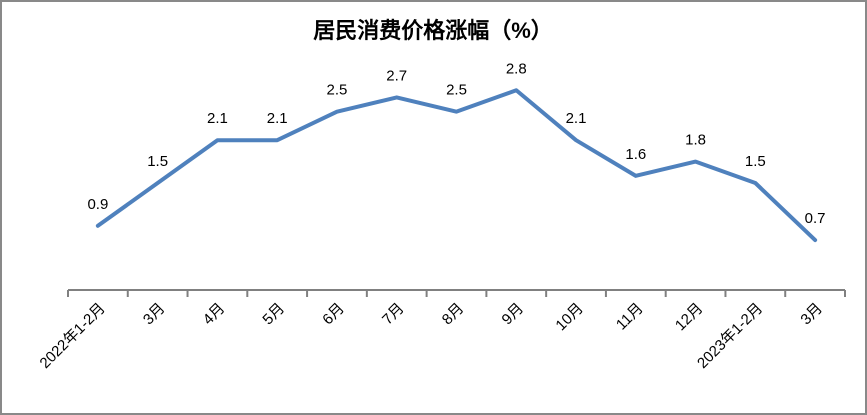 This screenshot has width=867, height=415. What do you see at coordinates (695, 140) in the screenshot?
I see `data-label: 1.8` at bounding box center [695, 140].